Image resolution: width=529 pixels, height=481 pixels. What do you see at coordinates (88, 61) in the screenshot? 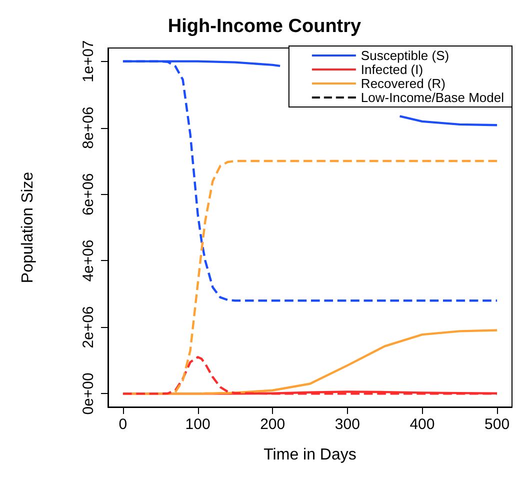
I see `y-tick-label: 1e+07` at bounding box center [88, 61].